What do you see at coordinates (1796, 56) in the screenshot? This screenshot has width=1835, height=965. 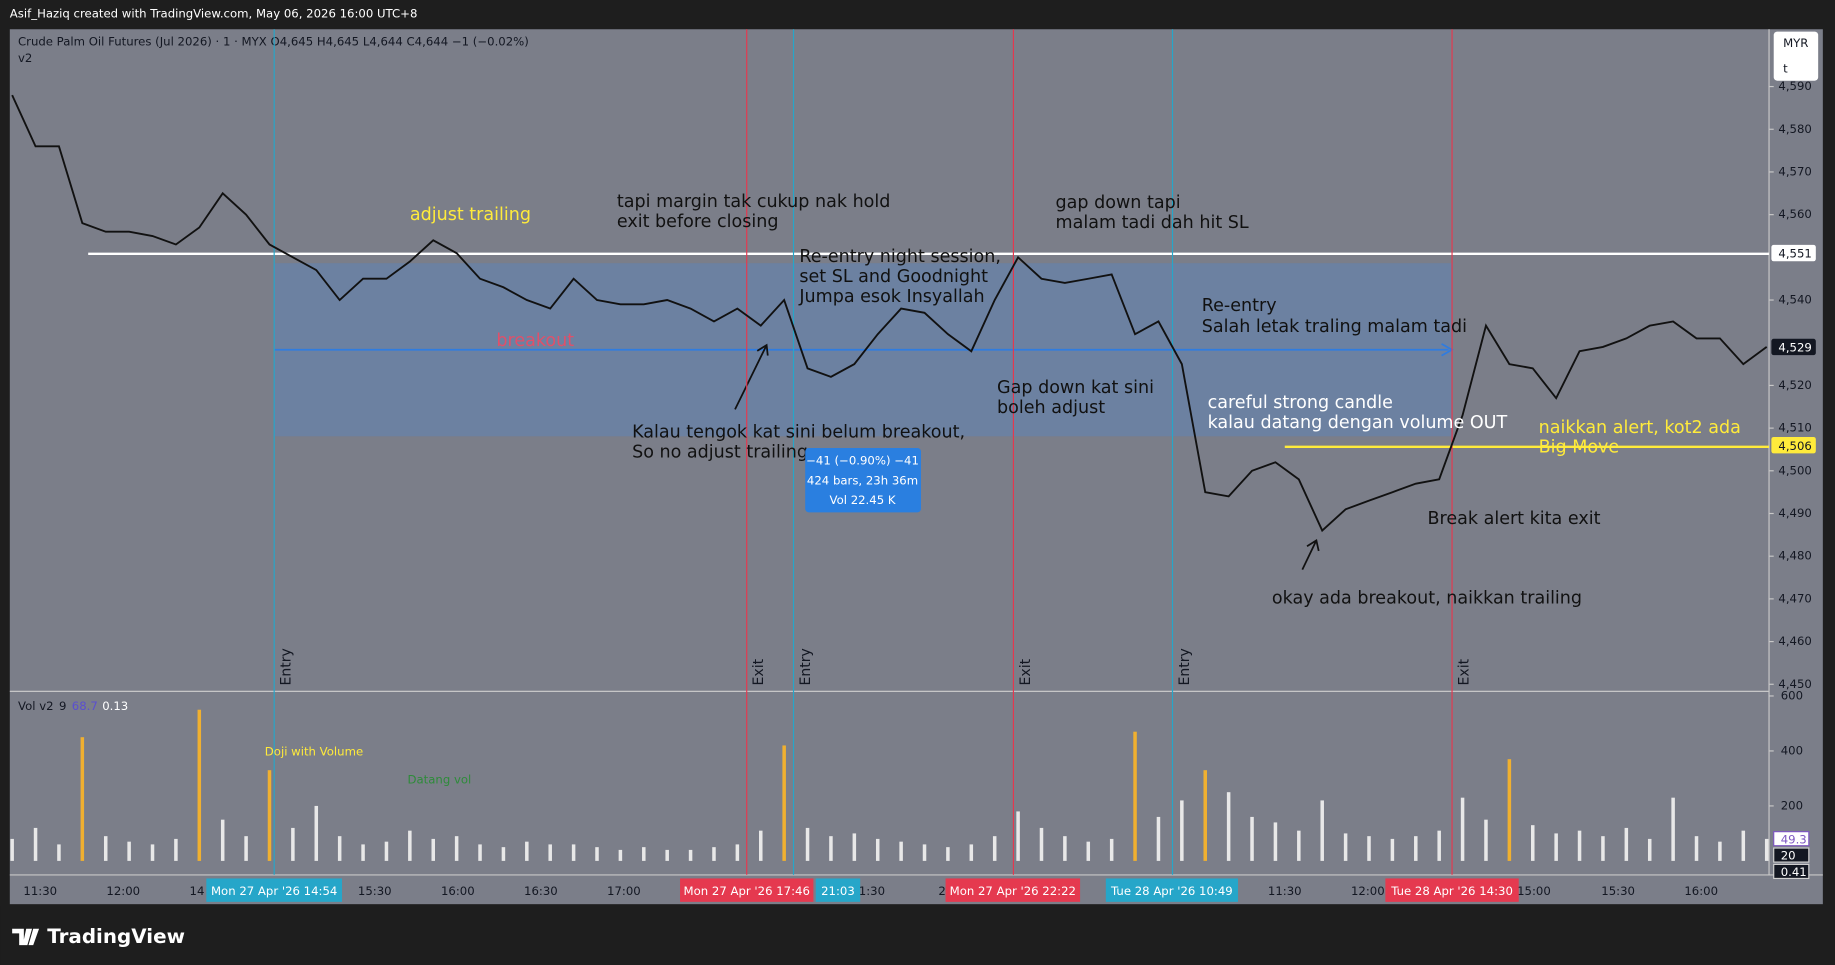 I see `currency-box` at bounding box center [1796, 56].